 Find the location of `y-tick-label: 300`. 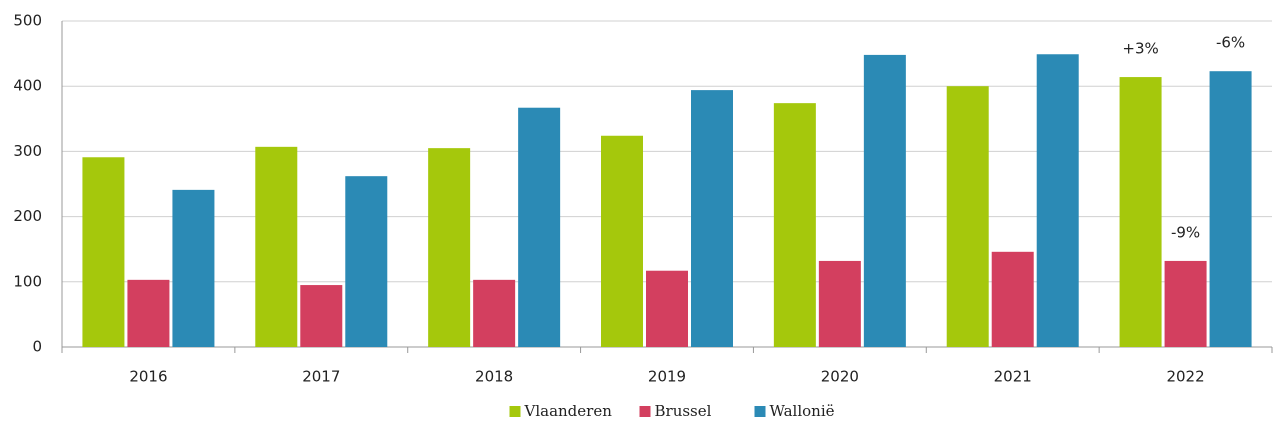

y-tick-label: 300 is located at coordinates (27, 151).